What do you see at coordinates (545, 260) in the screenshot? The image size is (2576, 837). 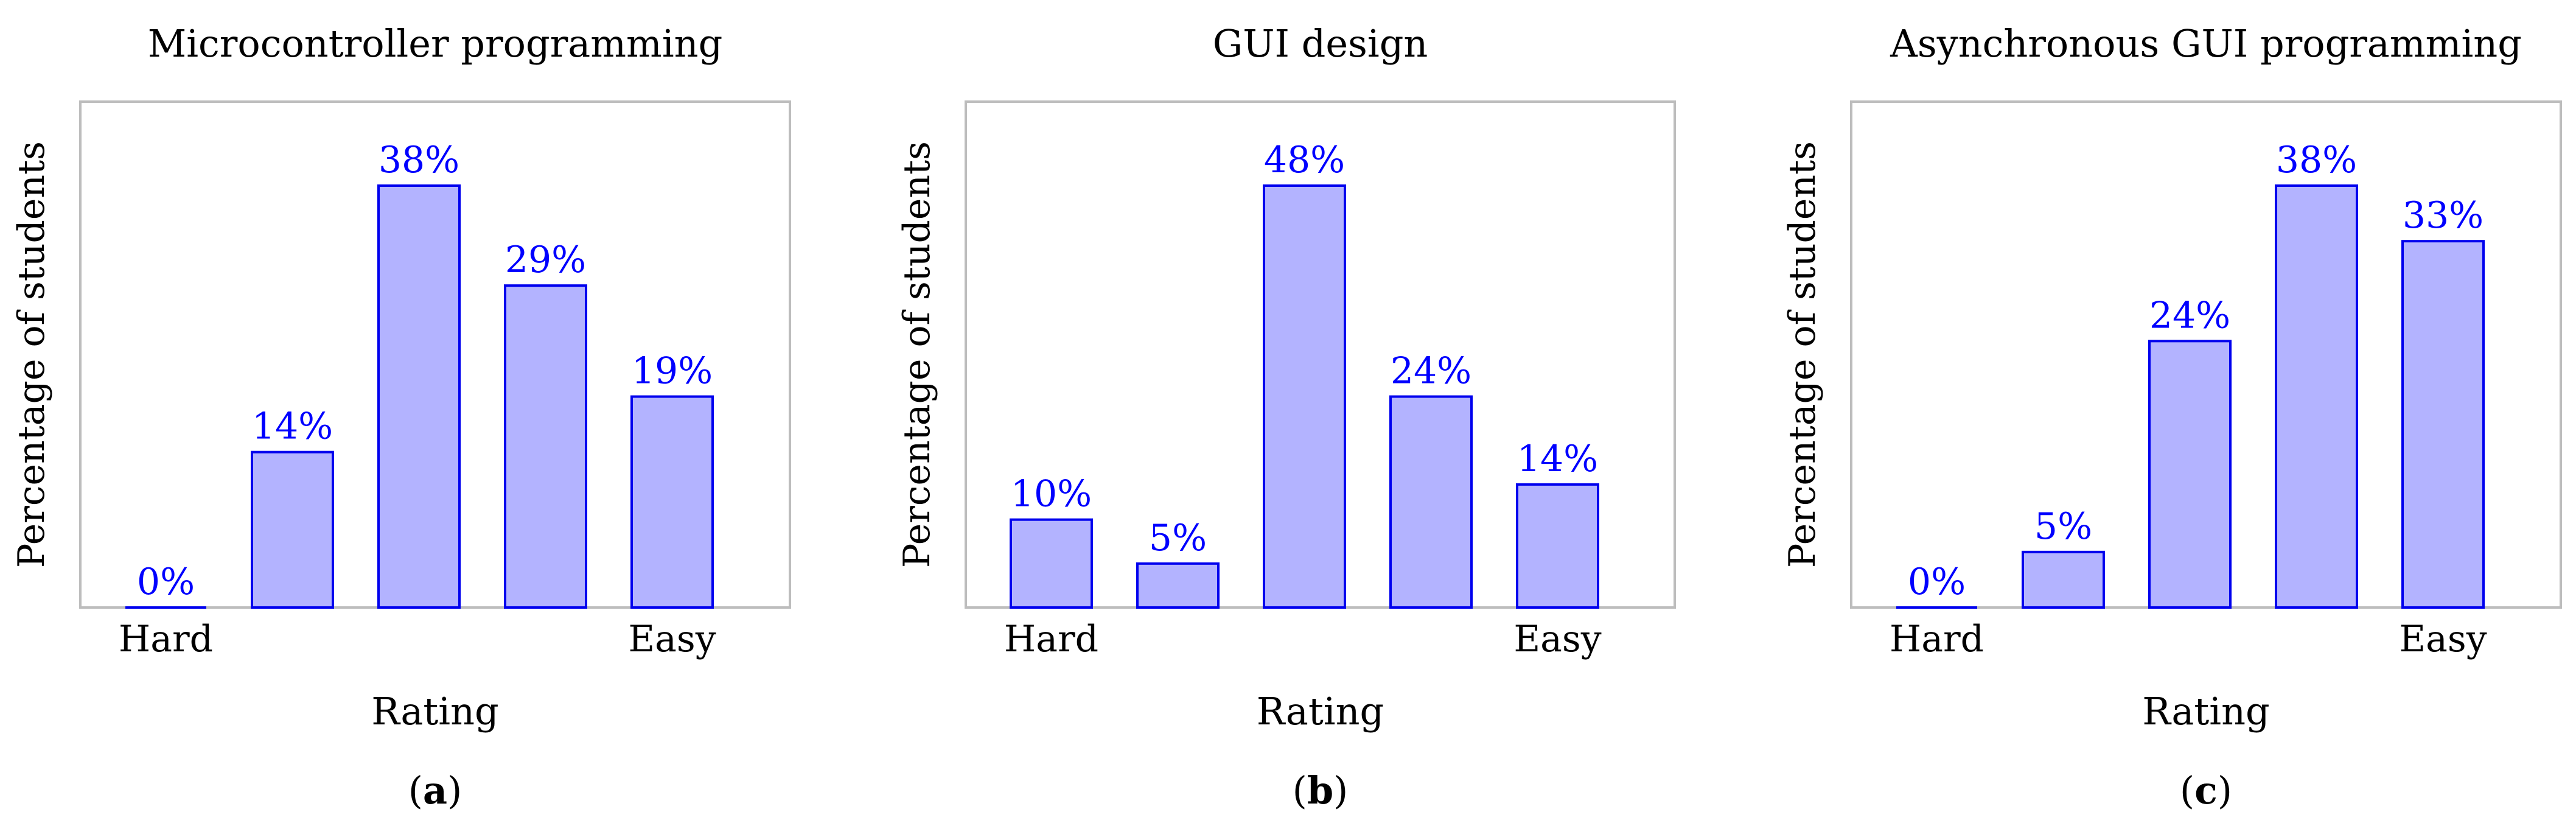 I see `bar-value-label: 29%` at bounding box center [545, 260].